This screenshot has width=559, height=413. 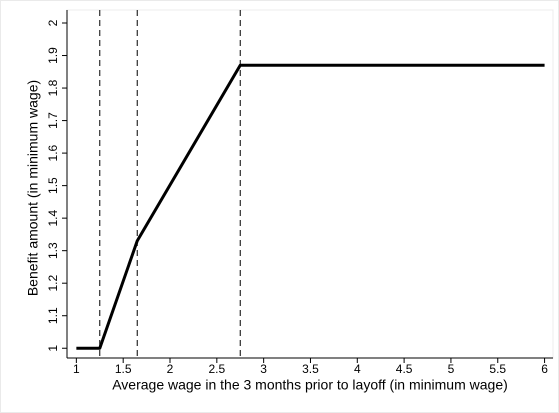 I want to click on x-tick-label: 5.5, so click(x=497, y=369).